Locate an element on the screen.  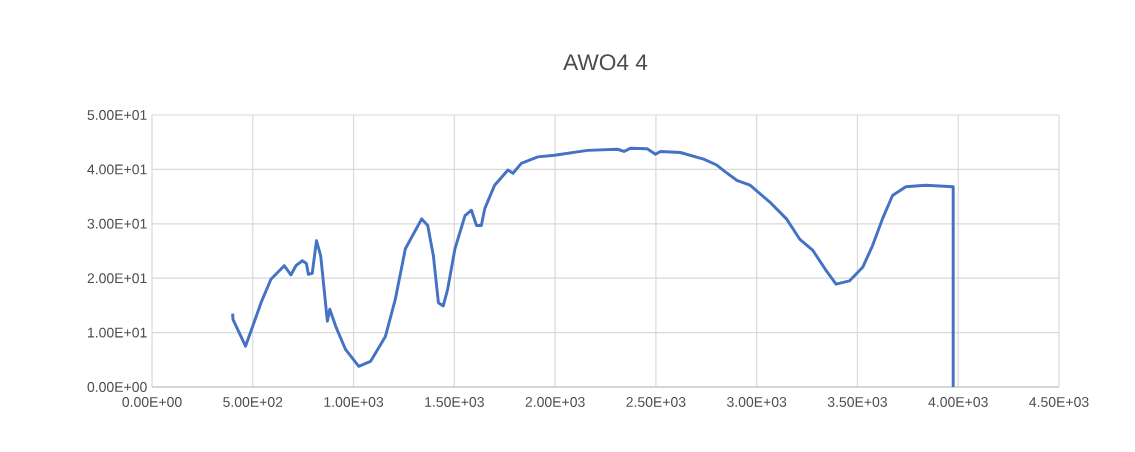
x-tick-label: 5.00E+02 is located at coordinates (253, 402).